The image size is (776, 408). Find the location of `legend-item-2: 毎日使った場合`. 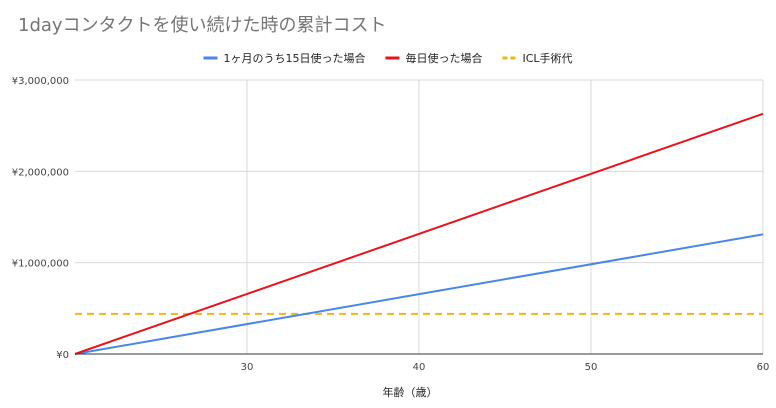

legend-item-2: 毎日使った場合 is located at coordinates (433, 58).